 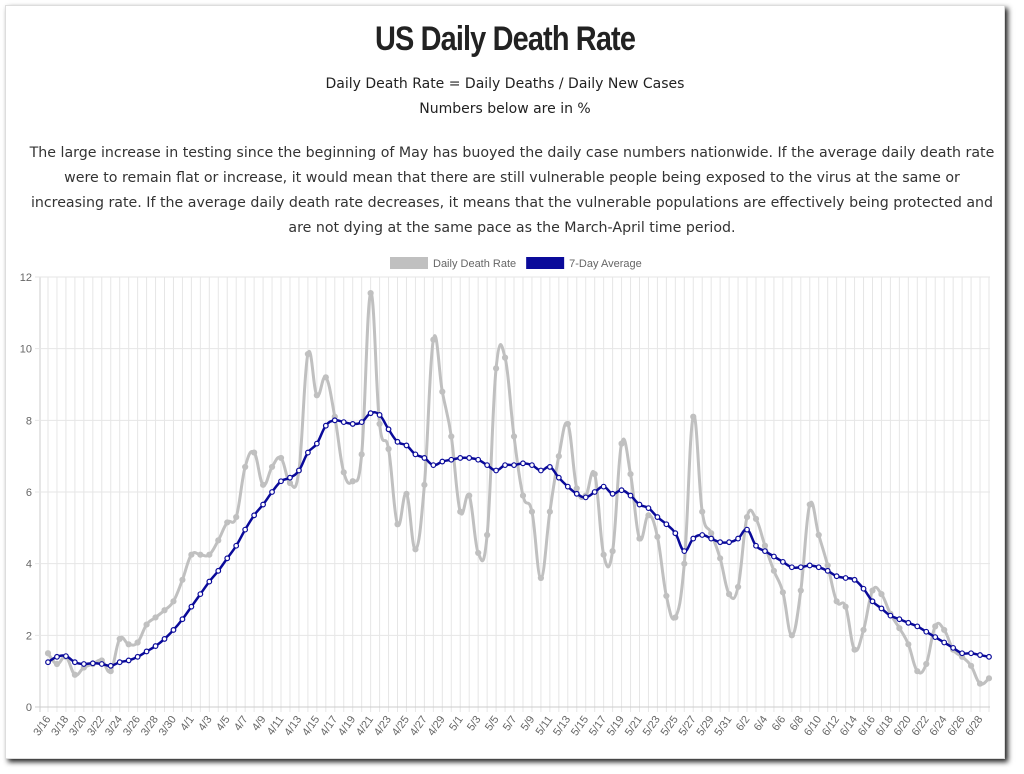 I want to click on x-tick-label: 4/23, so click(x=383, y=726).